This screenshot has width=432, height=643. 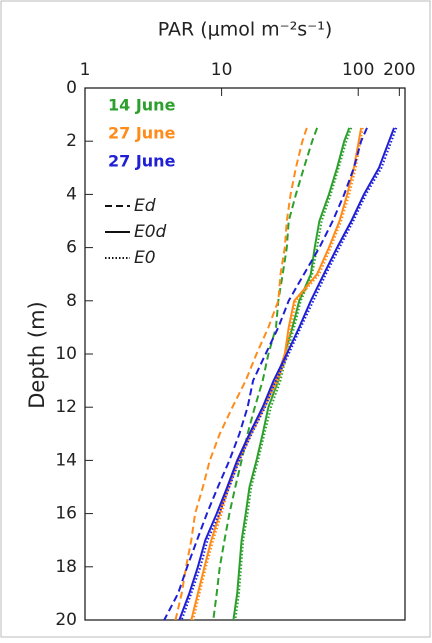 I want to click on x-tick-label: 1, so click(x=85, y=70).